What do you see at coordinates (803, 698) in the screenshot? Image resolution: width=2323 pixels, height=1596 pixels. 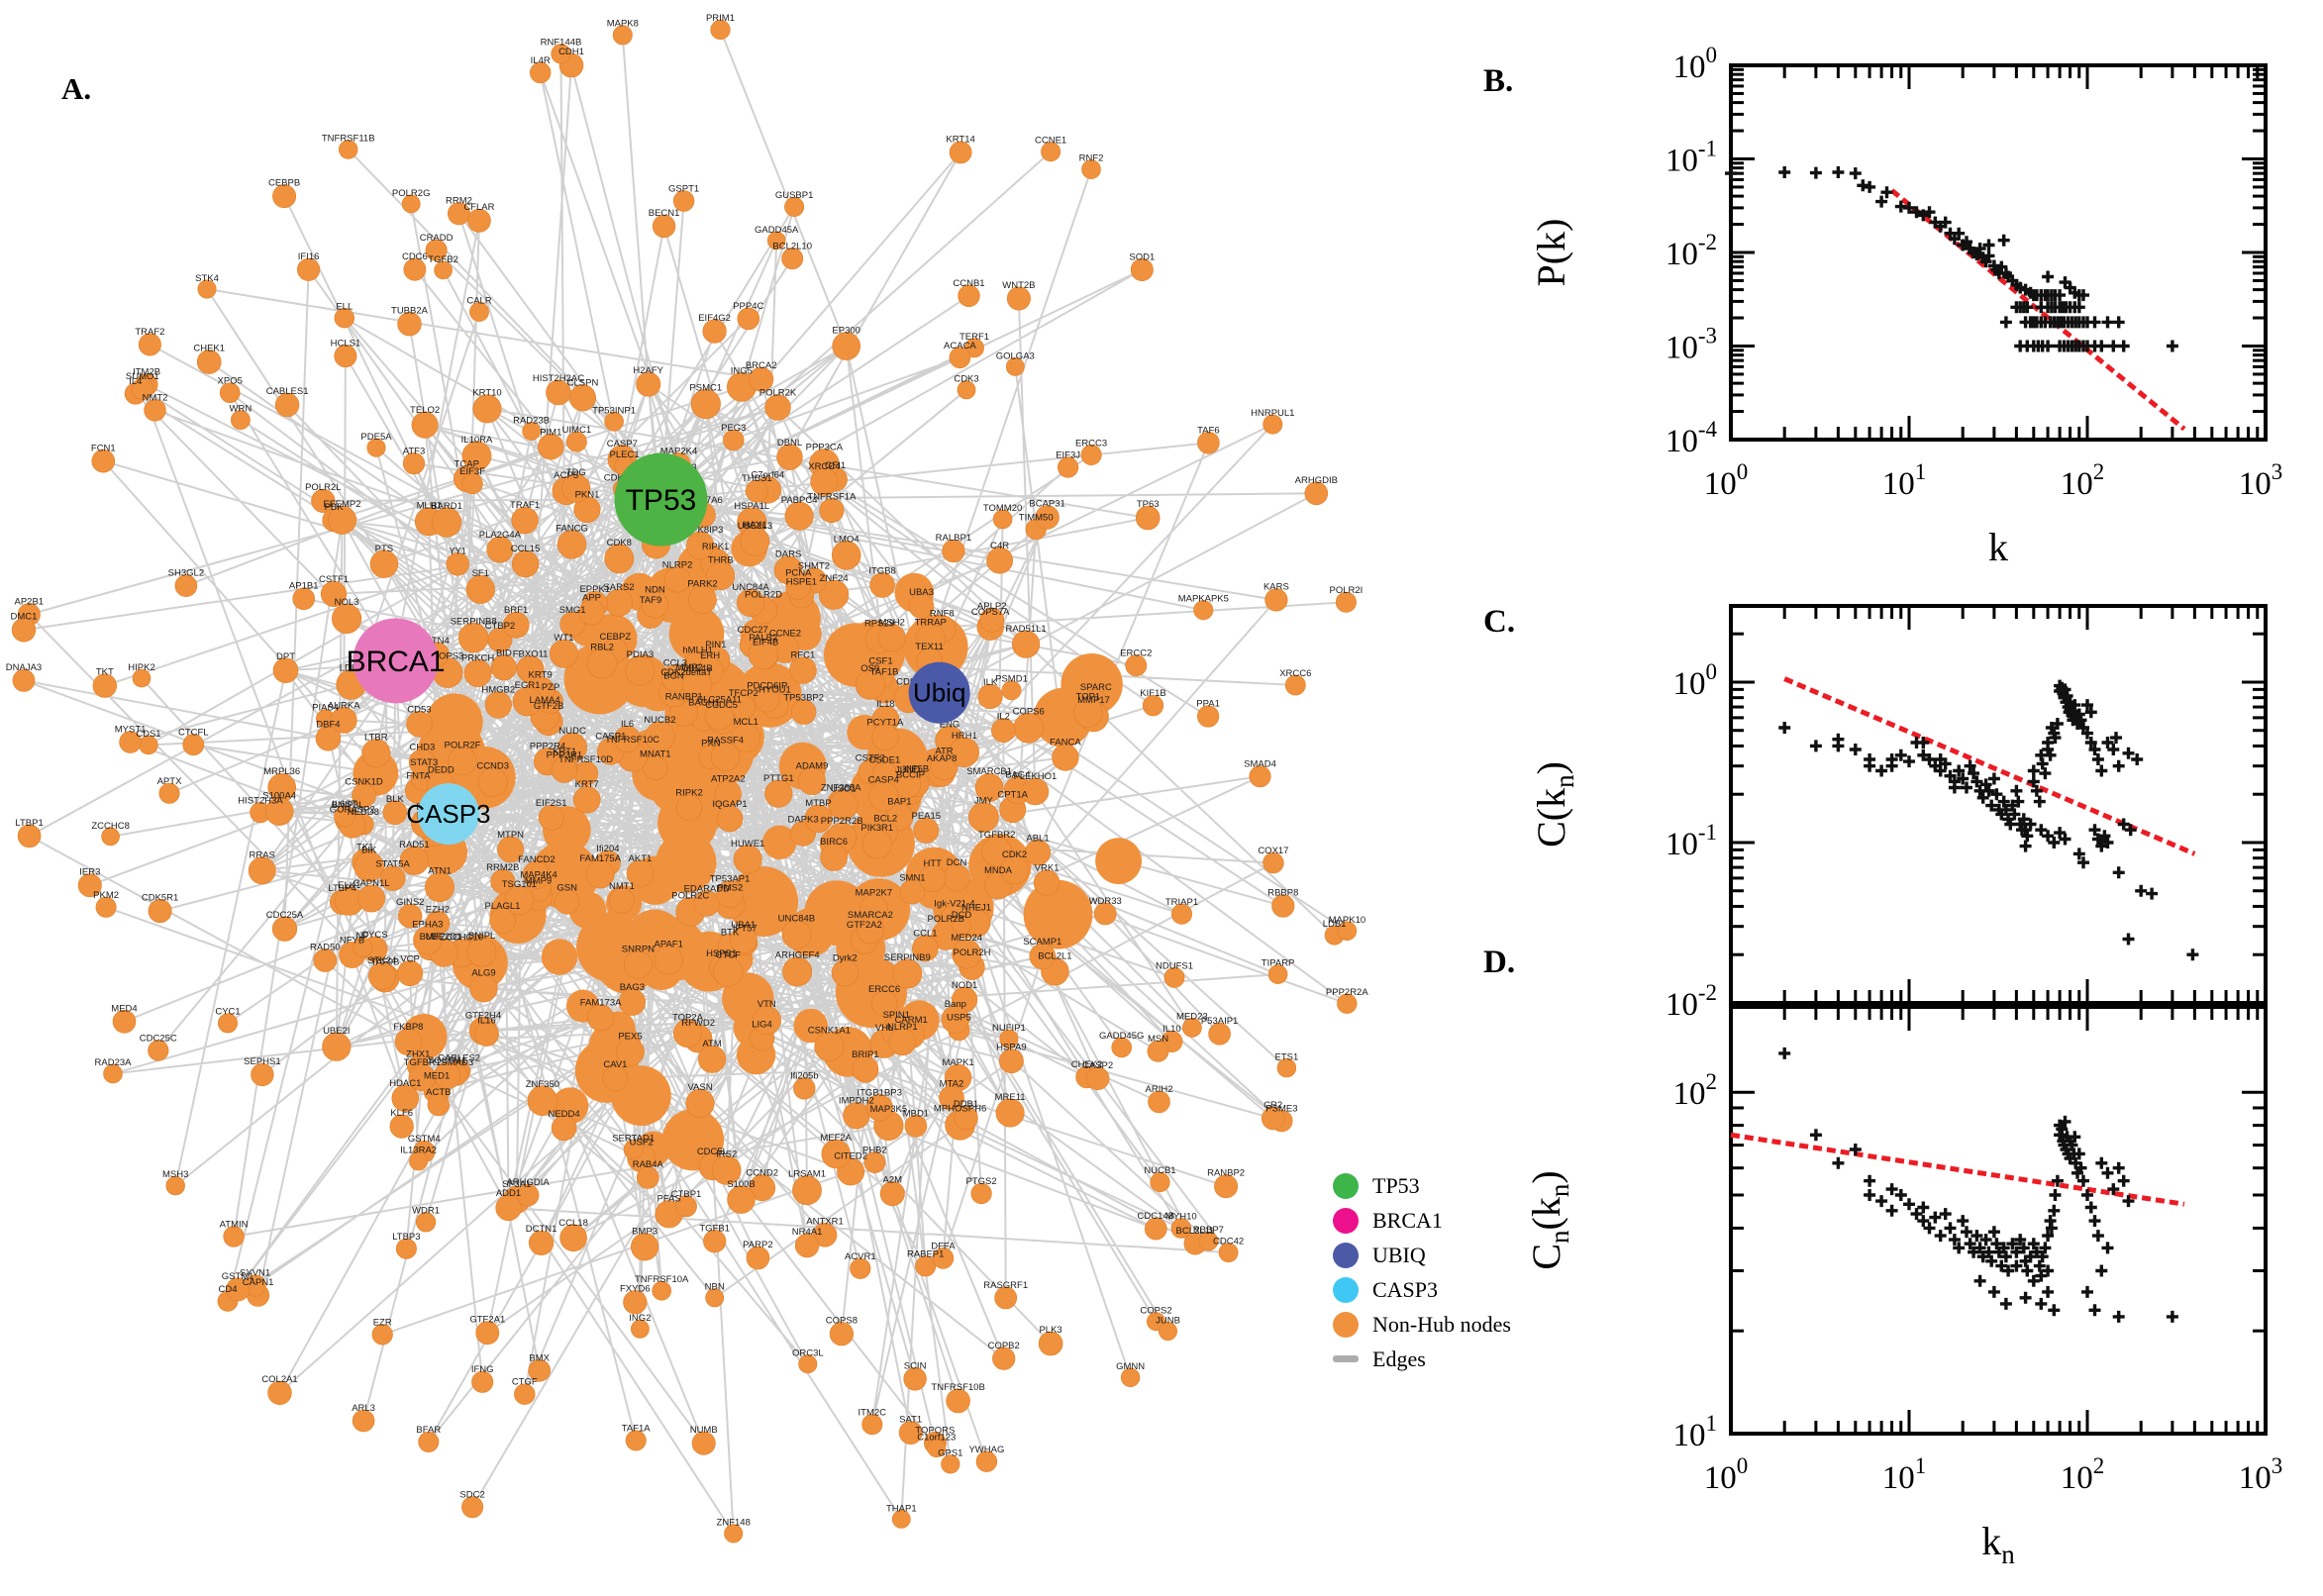 I see `gene-label: TP53BP2` at bounding box center [803, 698].